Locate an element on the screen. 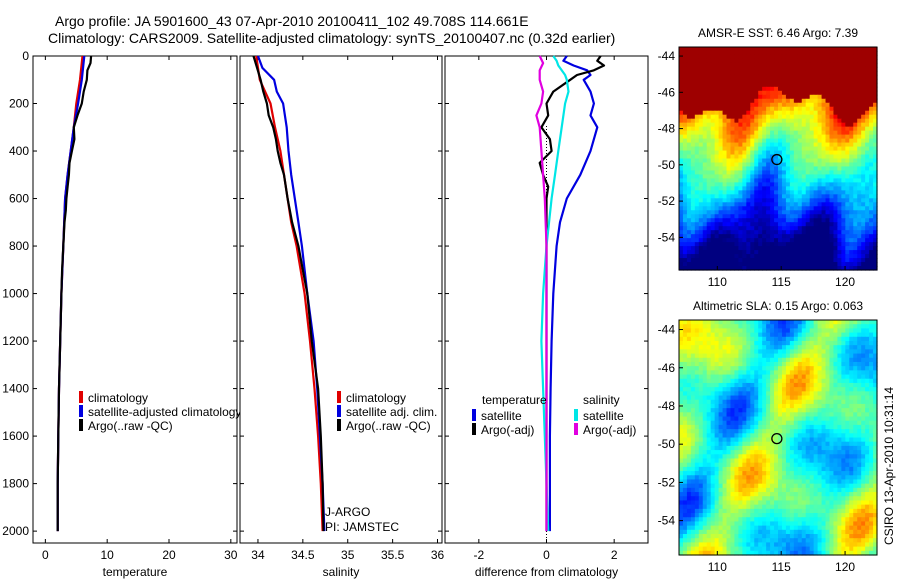  series-line-black is located at coordinates (288, 293).